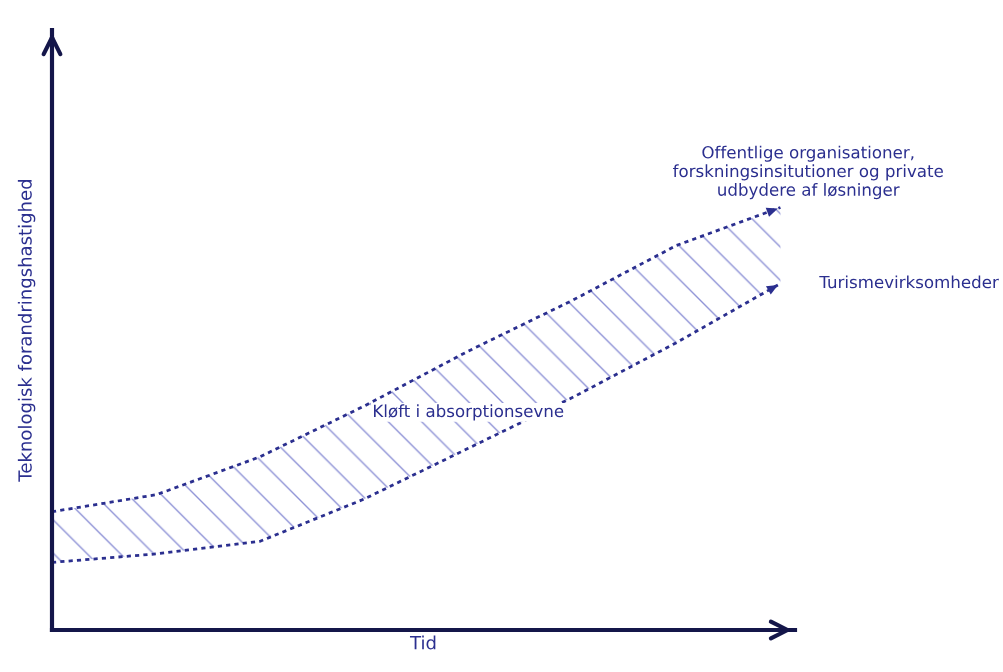 This screenshot has width=1003, height=672. Describe the element at coordinates (26, 331) in the screenshot. I see `y-axis-title: Teknologisk forandringshastighed` at that location.